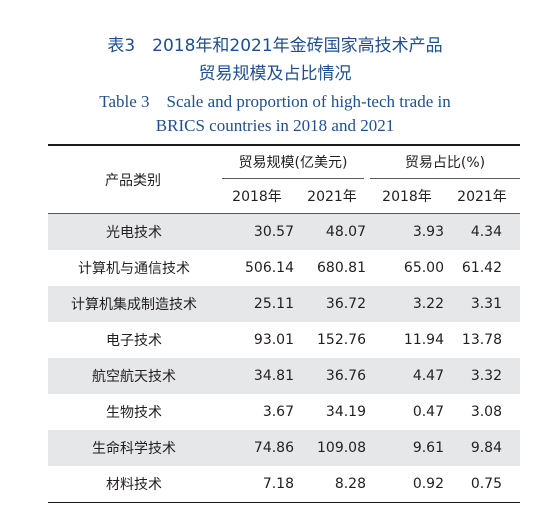 The height and width of the screenshot is (528, 550). I want to click on cell-value: 36.72, so click(345, 304).